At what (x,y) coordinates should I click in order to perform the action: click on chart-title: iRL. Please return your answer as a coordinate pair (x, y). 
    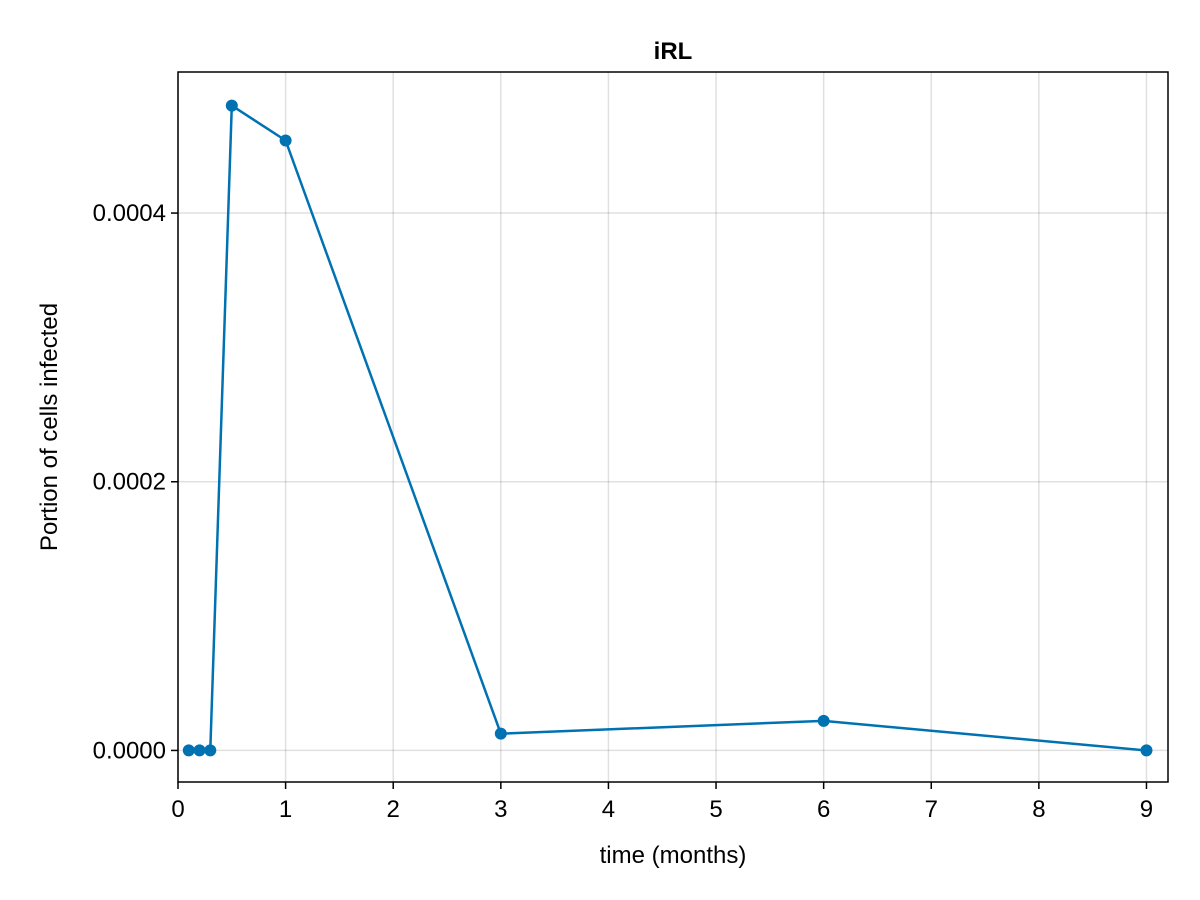
    Looking at the image, I should click on (673, 51).